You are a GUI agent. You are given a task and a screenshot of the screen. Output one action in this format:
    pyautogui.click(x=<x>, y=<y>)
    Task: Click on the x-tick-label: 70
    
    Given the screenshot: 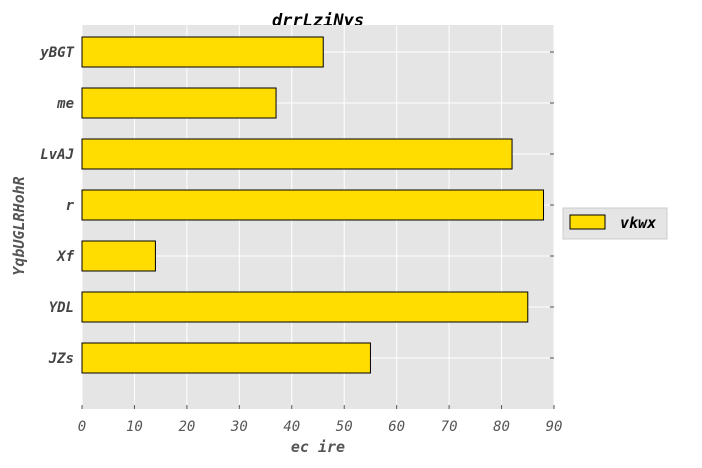 What is the action you would take?
    pyautogui.click(x=449, y=427)
    